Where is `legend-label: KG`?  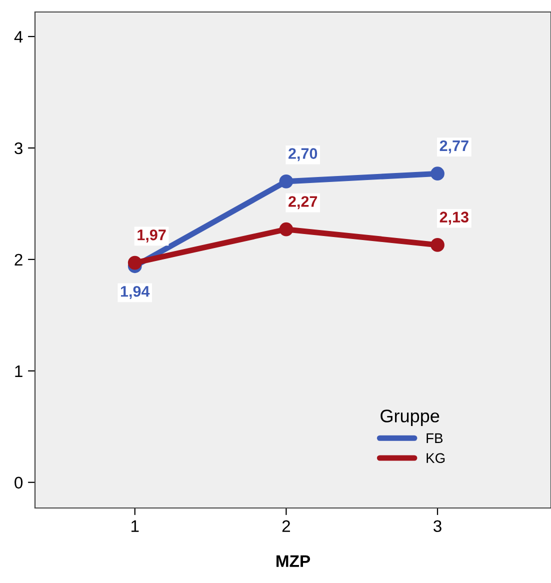 legend-label: KG is located at coordinates (435, 458).